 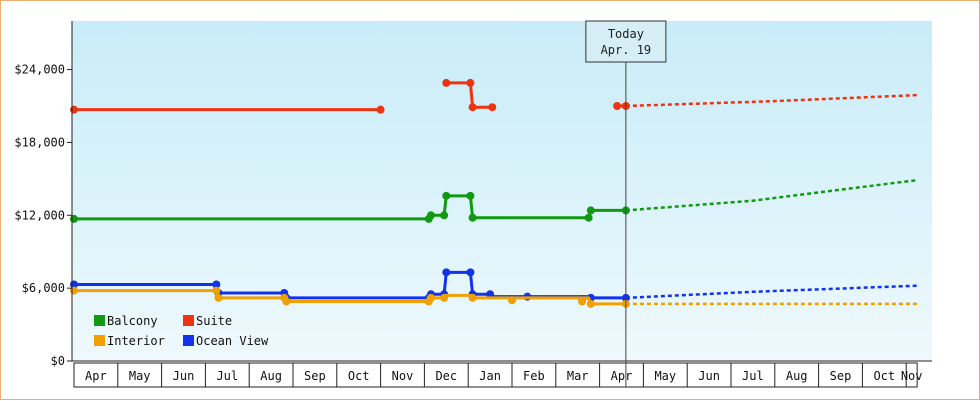 I want to click on month-axis-band, so click(x=495, y=375).